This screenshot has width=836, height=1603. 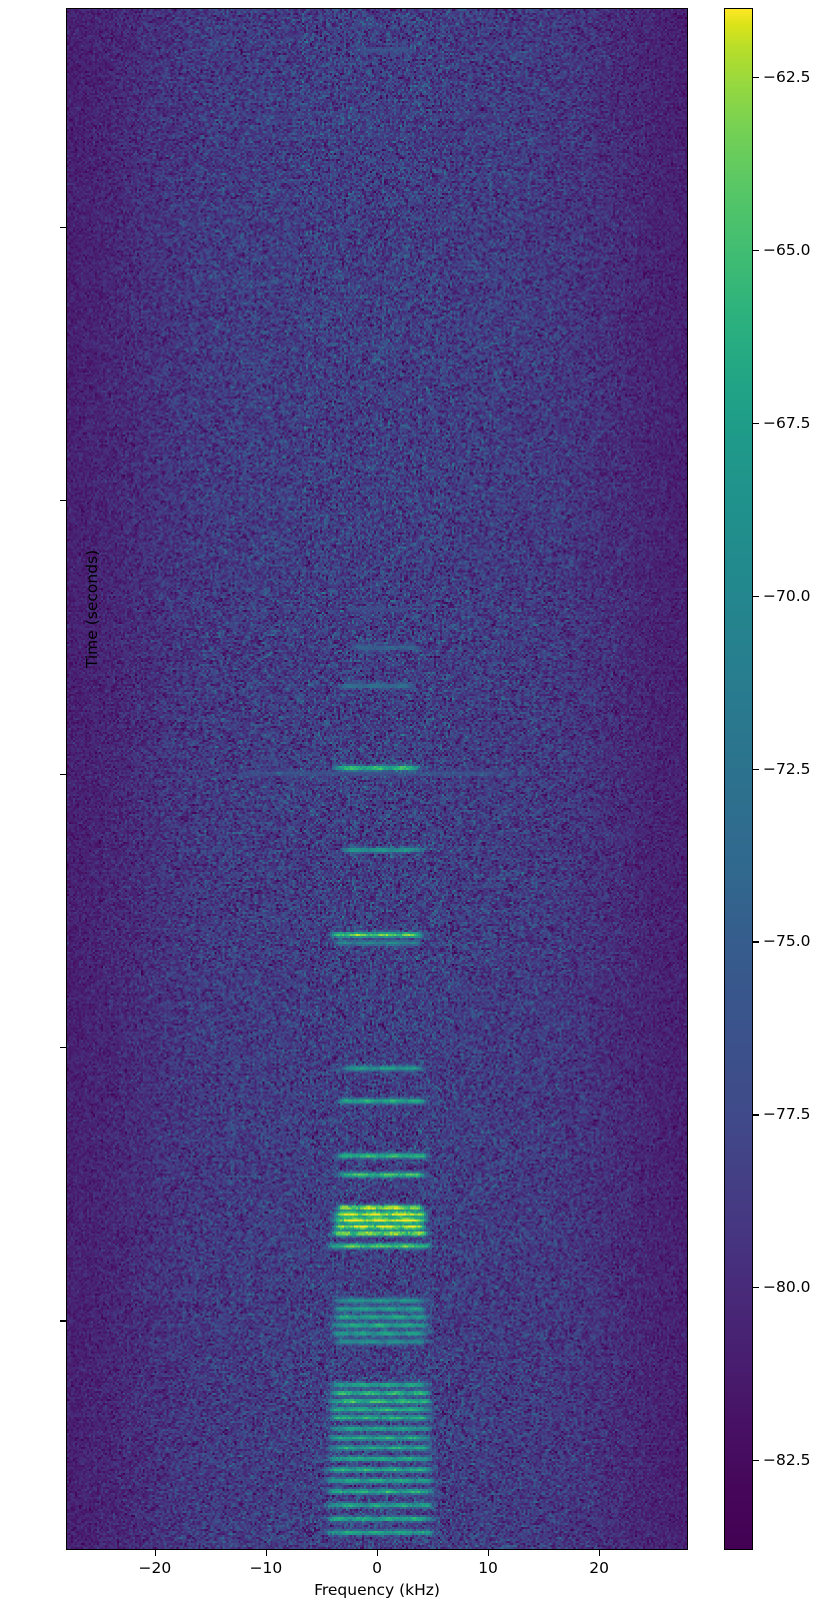 I want to click on x-tick-label: 10, so click(x=488, y=1568).